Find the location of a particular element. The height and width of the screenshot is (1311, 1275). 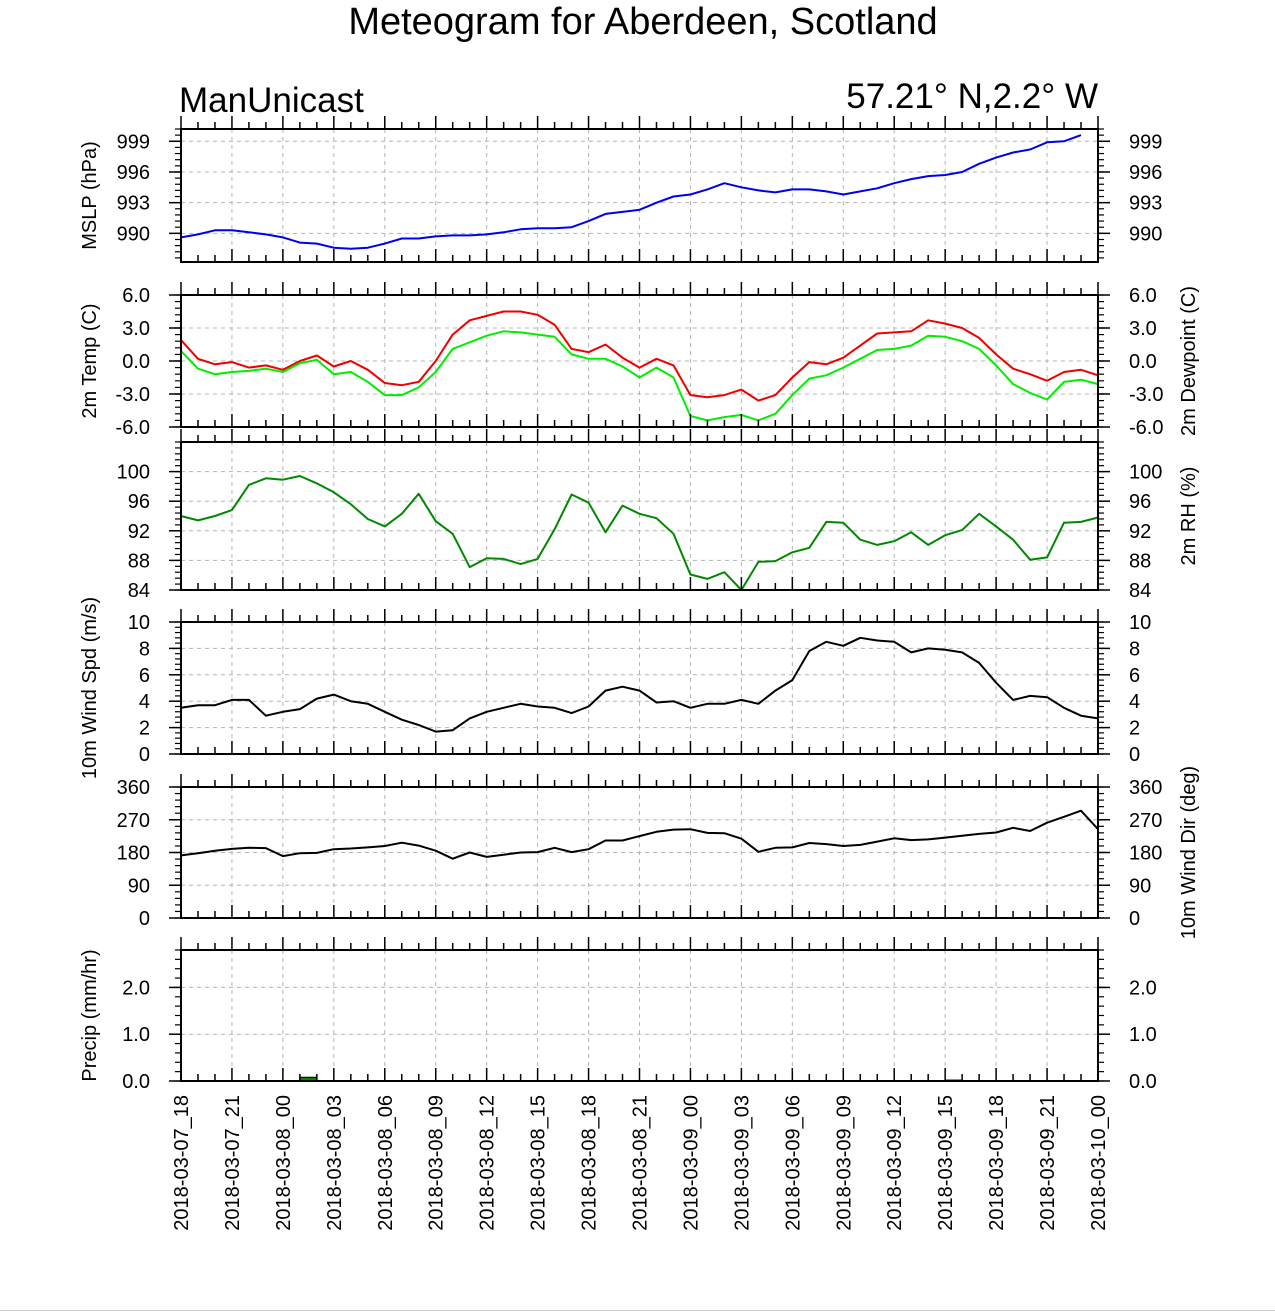

y-tick-label-right: -3.0 is located at coordinates (1146, 395).